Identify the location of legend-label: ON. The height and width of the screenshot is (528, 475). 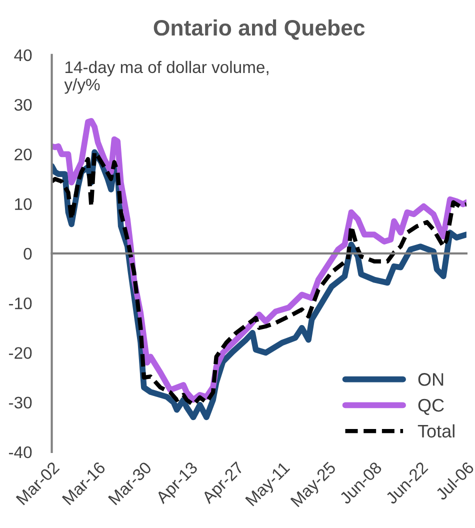
(431, 379).